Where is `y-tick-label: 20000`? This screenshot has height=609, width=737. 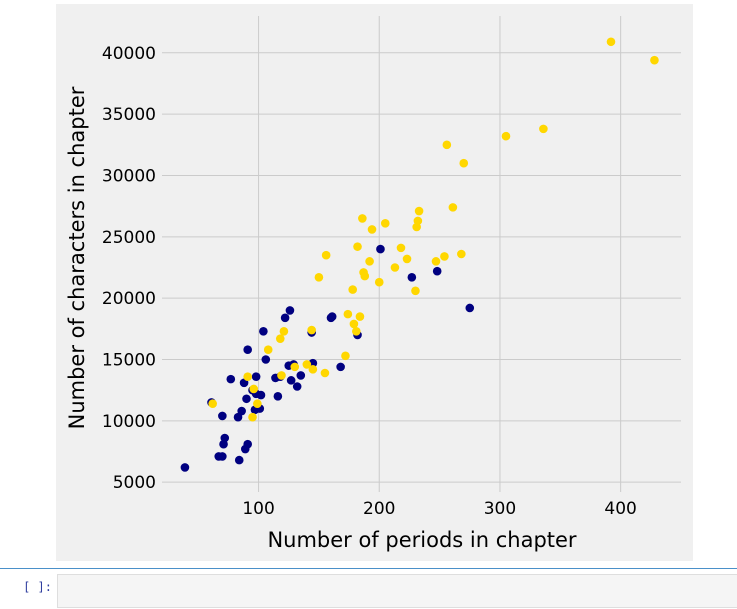
y-tick-label: 20000 is located at coordinates (129, 299).